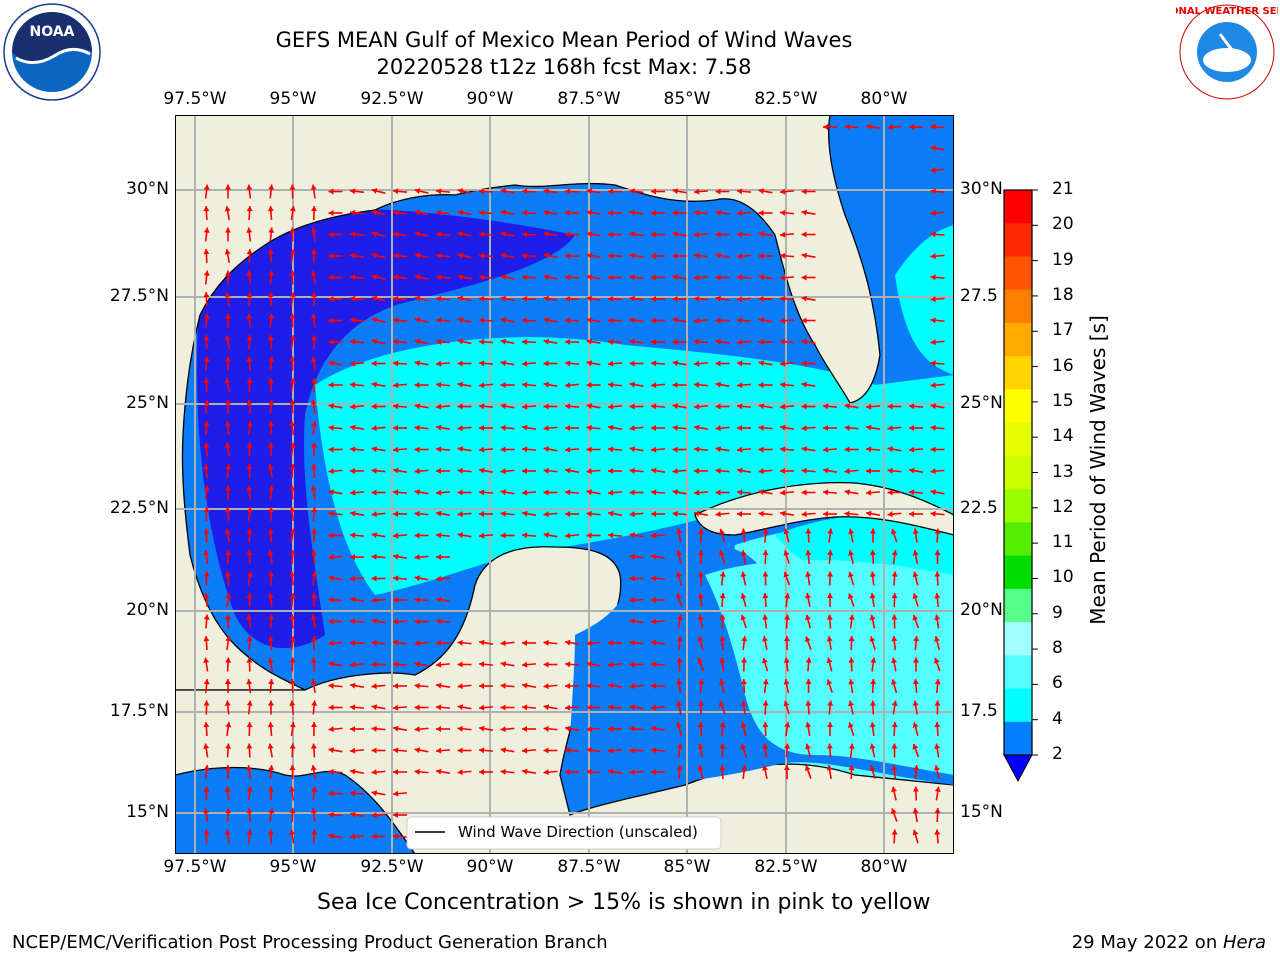  I want to click on nws-logo: NATIONAL WEATHER SERVICE, so click(1212, 52).